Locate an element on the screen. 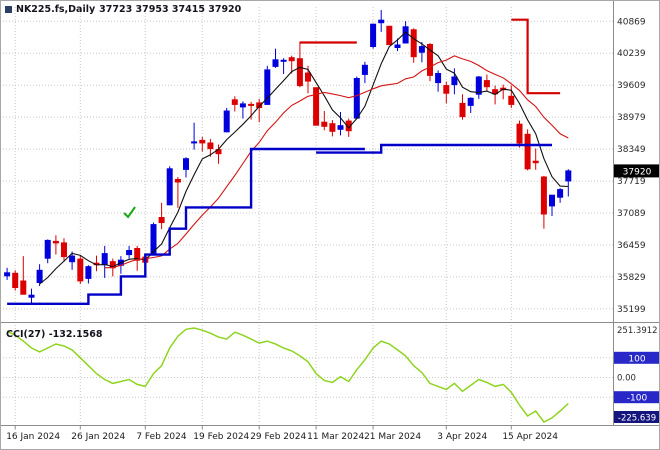  cci-axis: 251.3912 100 0.00 -100 -225.639 is located at coordinates (636, 375).